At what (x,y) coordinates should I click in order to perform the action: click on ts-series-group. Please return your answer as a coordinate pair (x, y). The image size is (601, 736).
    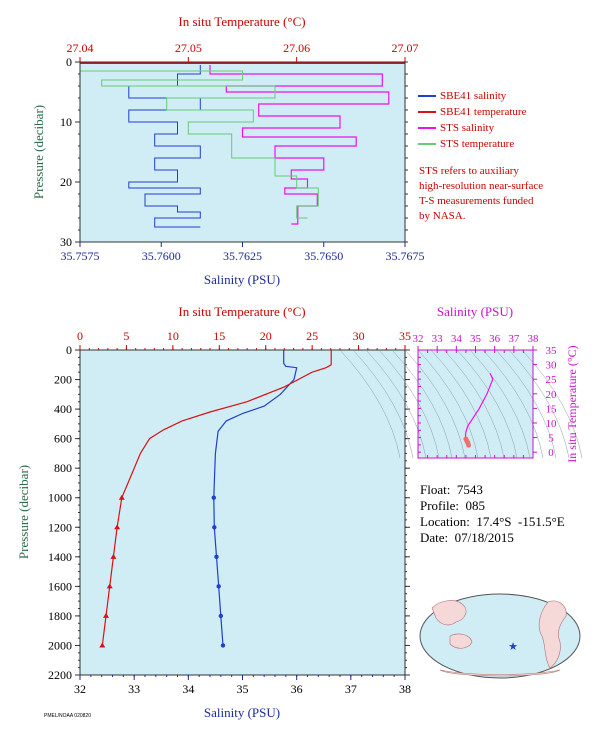
    Looking at the image, I should click on (478, 410).